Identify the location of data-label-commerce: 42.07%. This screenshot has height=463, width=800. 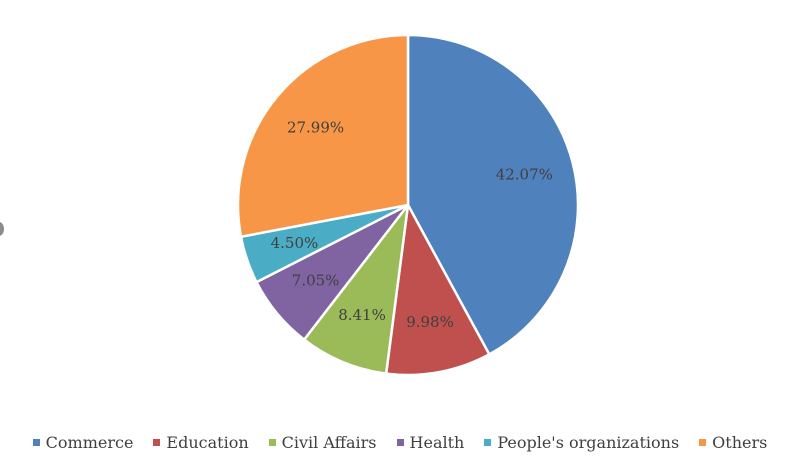
(524, 174).